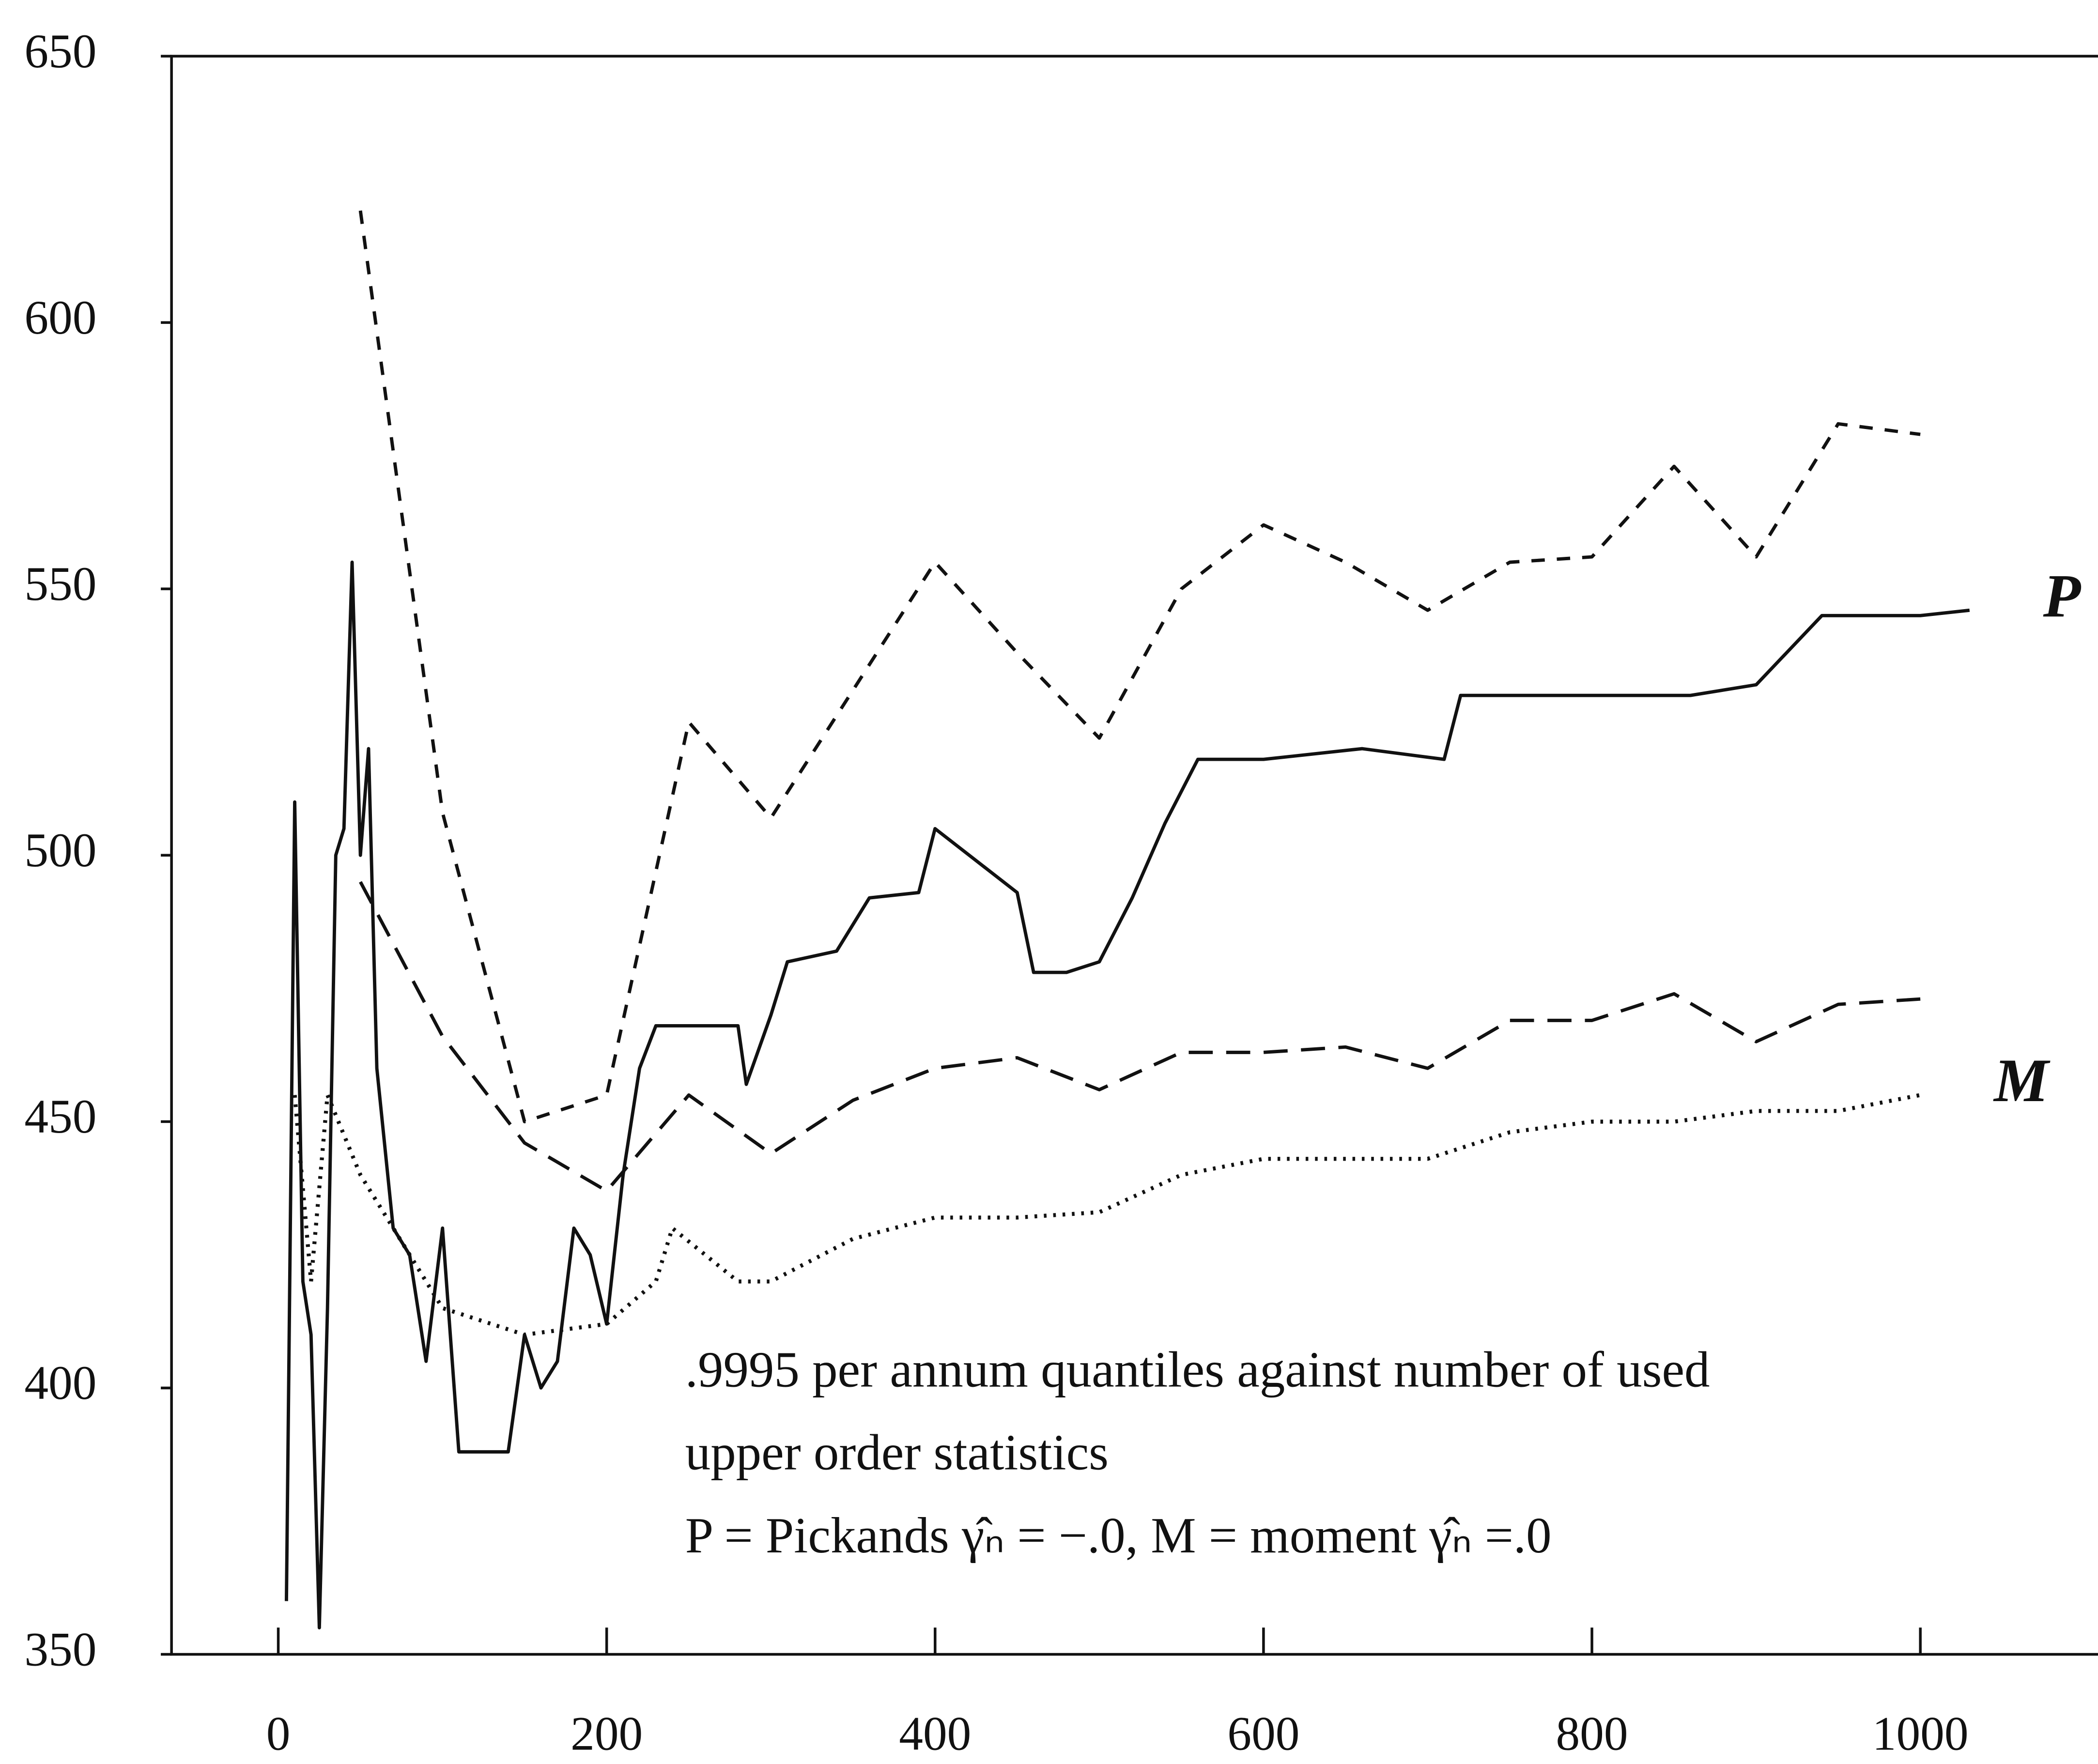  I want to click on y-tick-label: 650, so click(60, 51).